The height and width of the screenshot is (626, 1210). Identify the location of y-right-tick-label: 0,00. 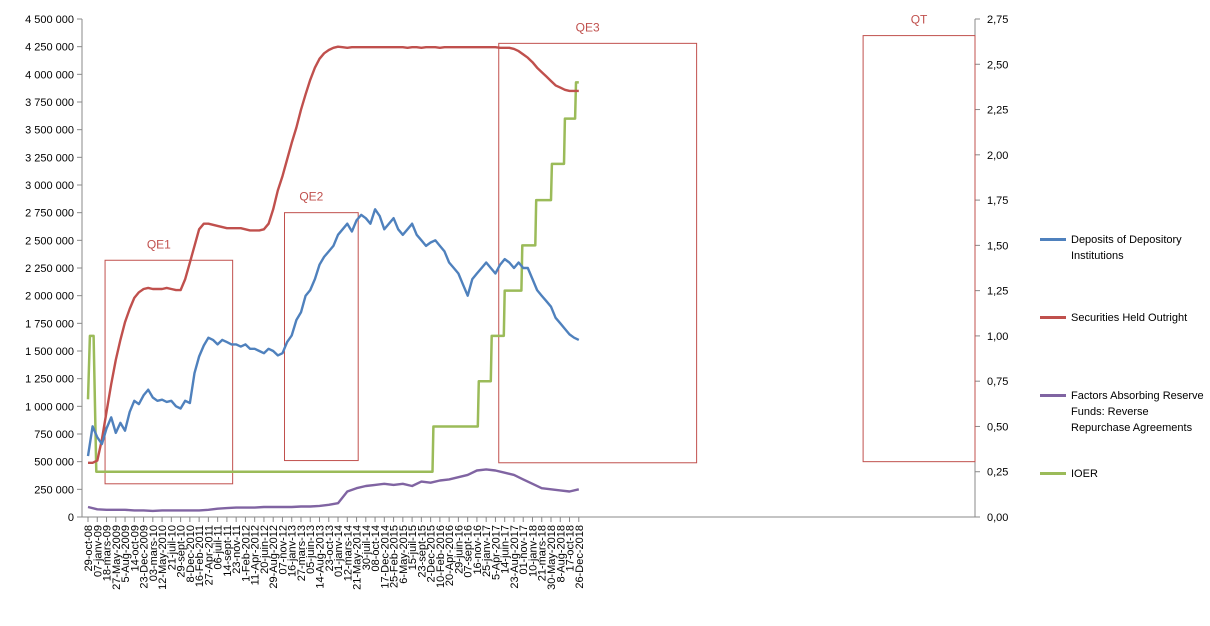
(997, 518).